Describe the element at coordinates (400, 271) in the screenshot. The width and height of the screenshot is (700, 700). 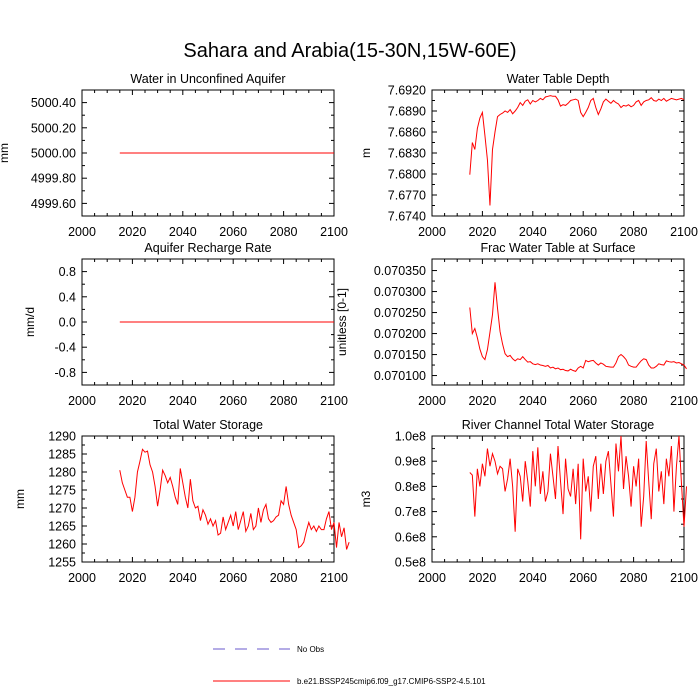
I see `y-tick-label: 0.070350` at that location.